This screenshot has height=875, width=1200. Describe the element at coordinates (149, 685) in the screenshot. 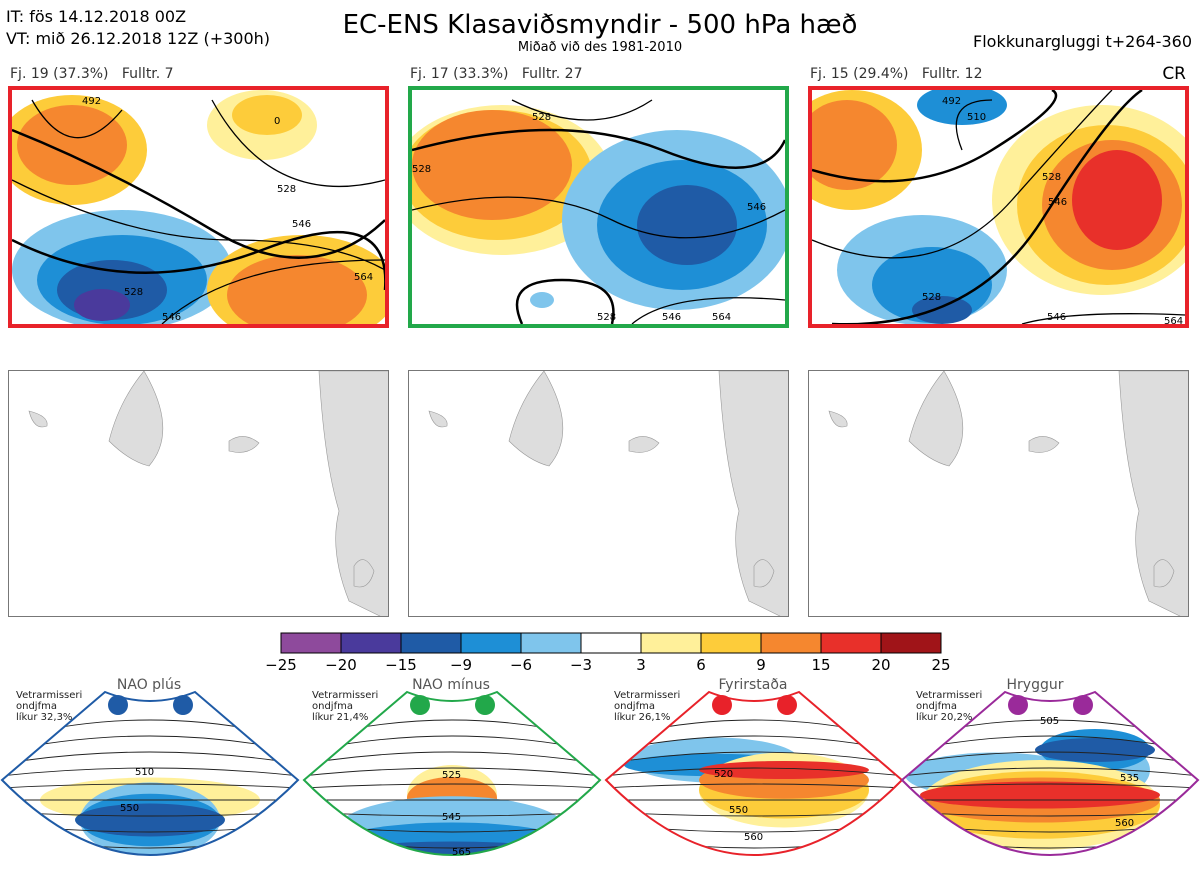

I see `regime-1-title: NAO plús` at that location.